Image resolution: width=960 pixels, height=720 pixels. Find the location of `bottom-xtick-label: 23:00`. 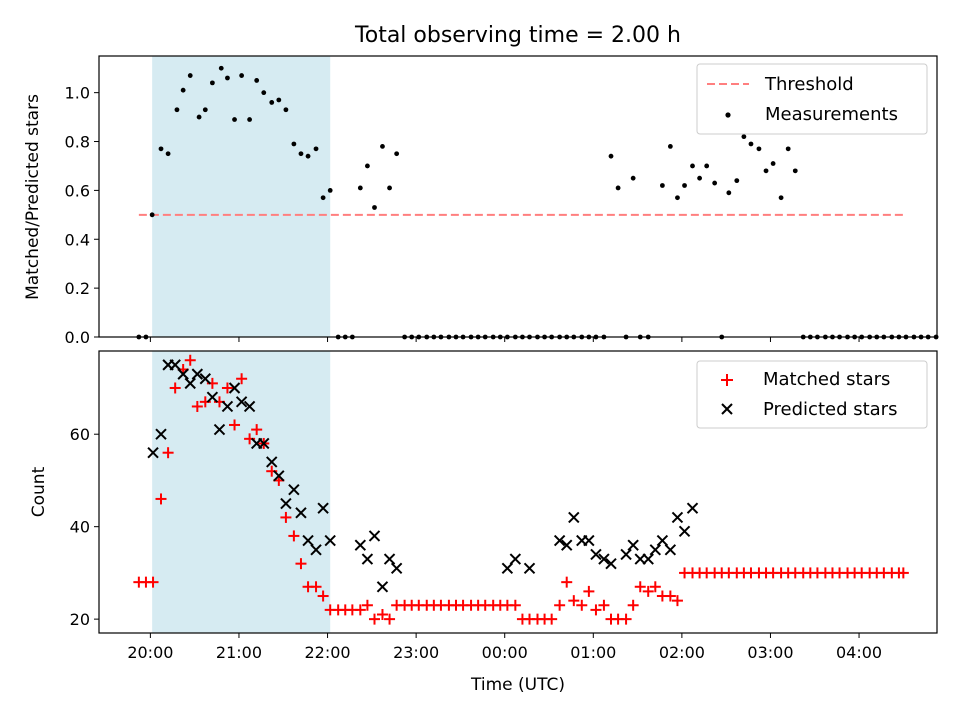

bottom-xtick-label: 23:00 is located at coordinates (416, 652).